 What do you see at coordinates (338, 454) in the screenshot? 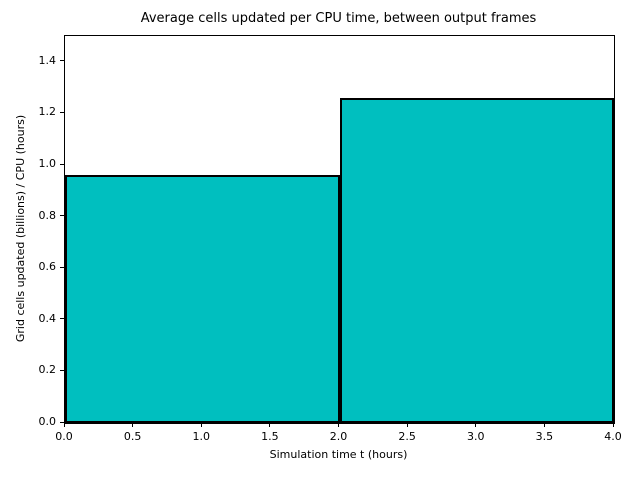
I see `x-axis-label: Simulation time t (hours)` at bounding box center [338, 454].